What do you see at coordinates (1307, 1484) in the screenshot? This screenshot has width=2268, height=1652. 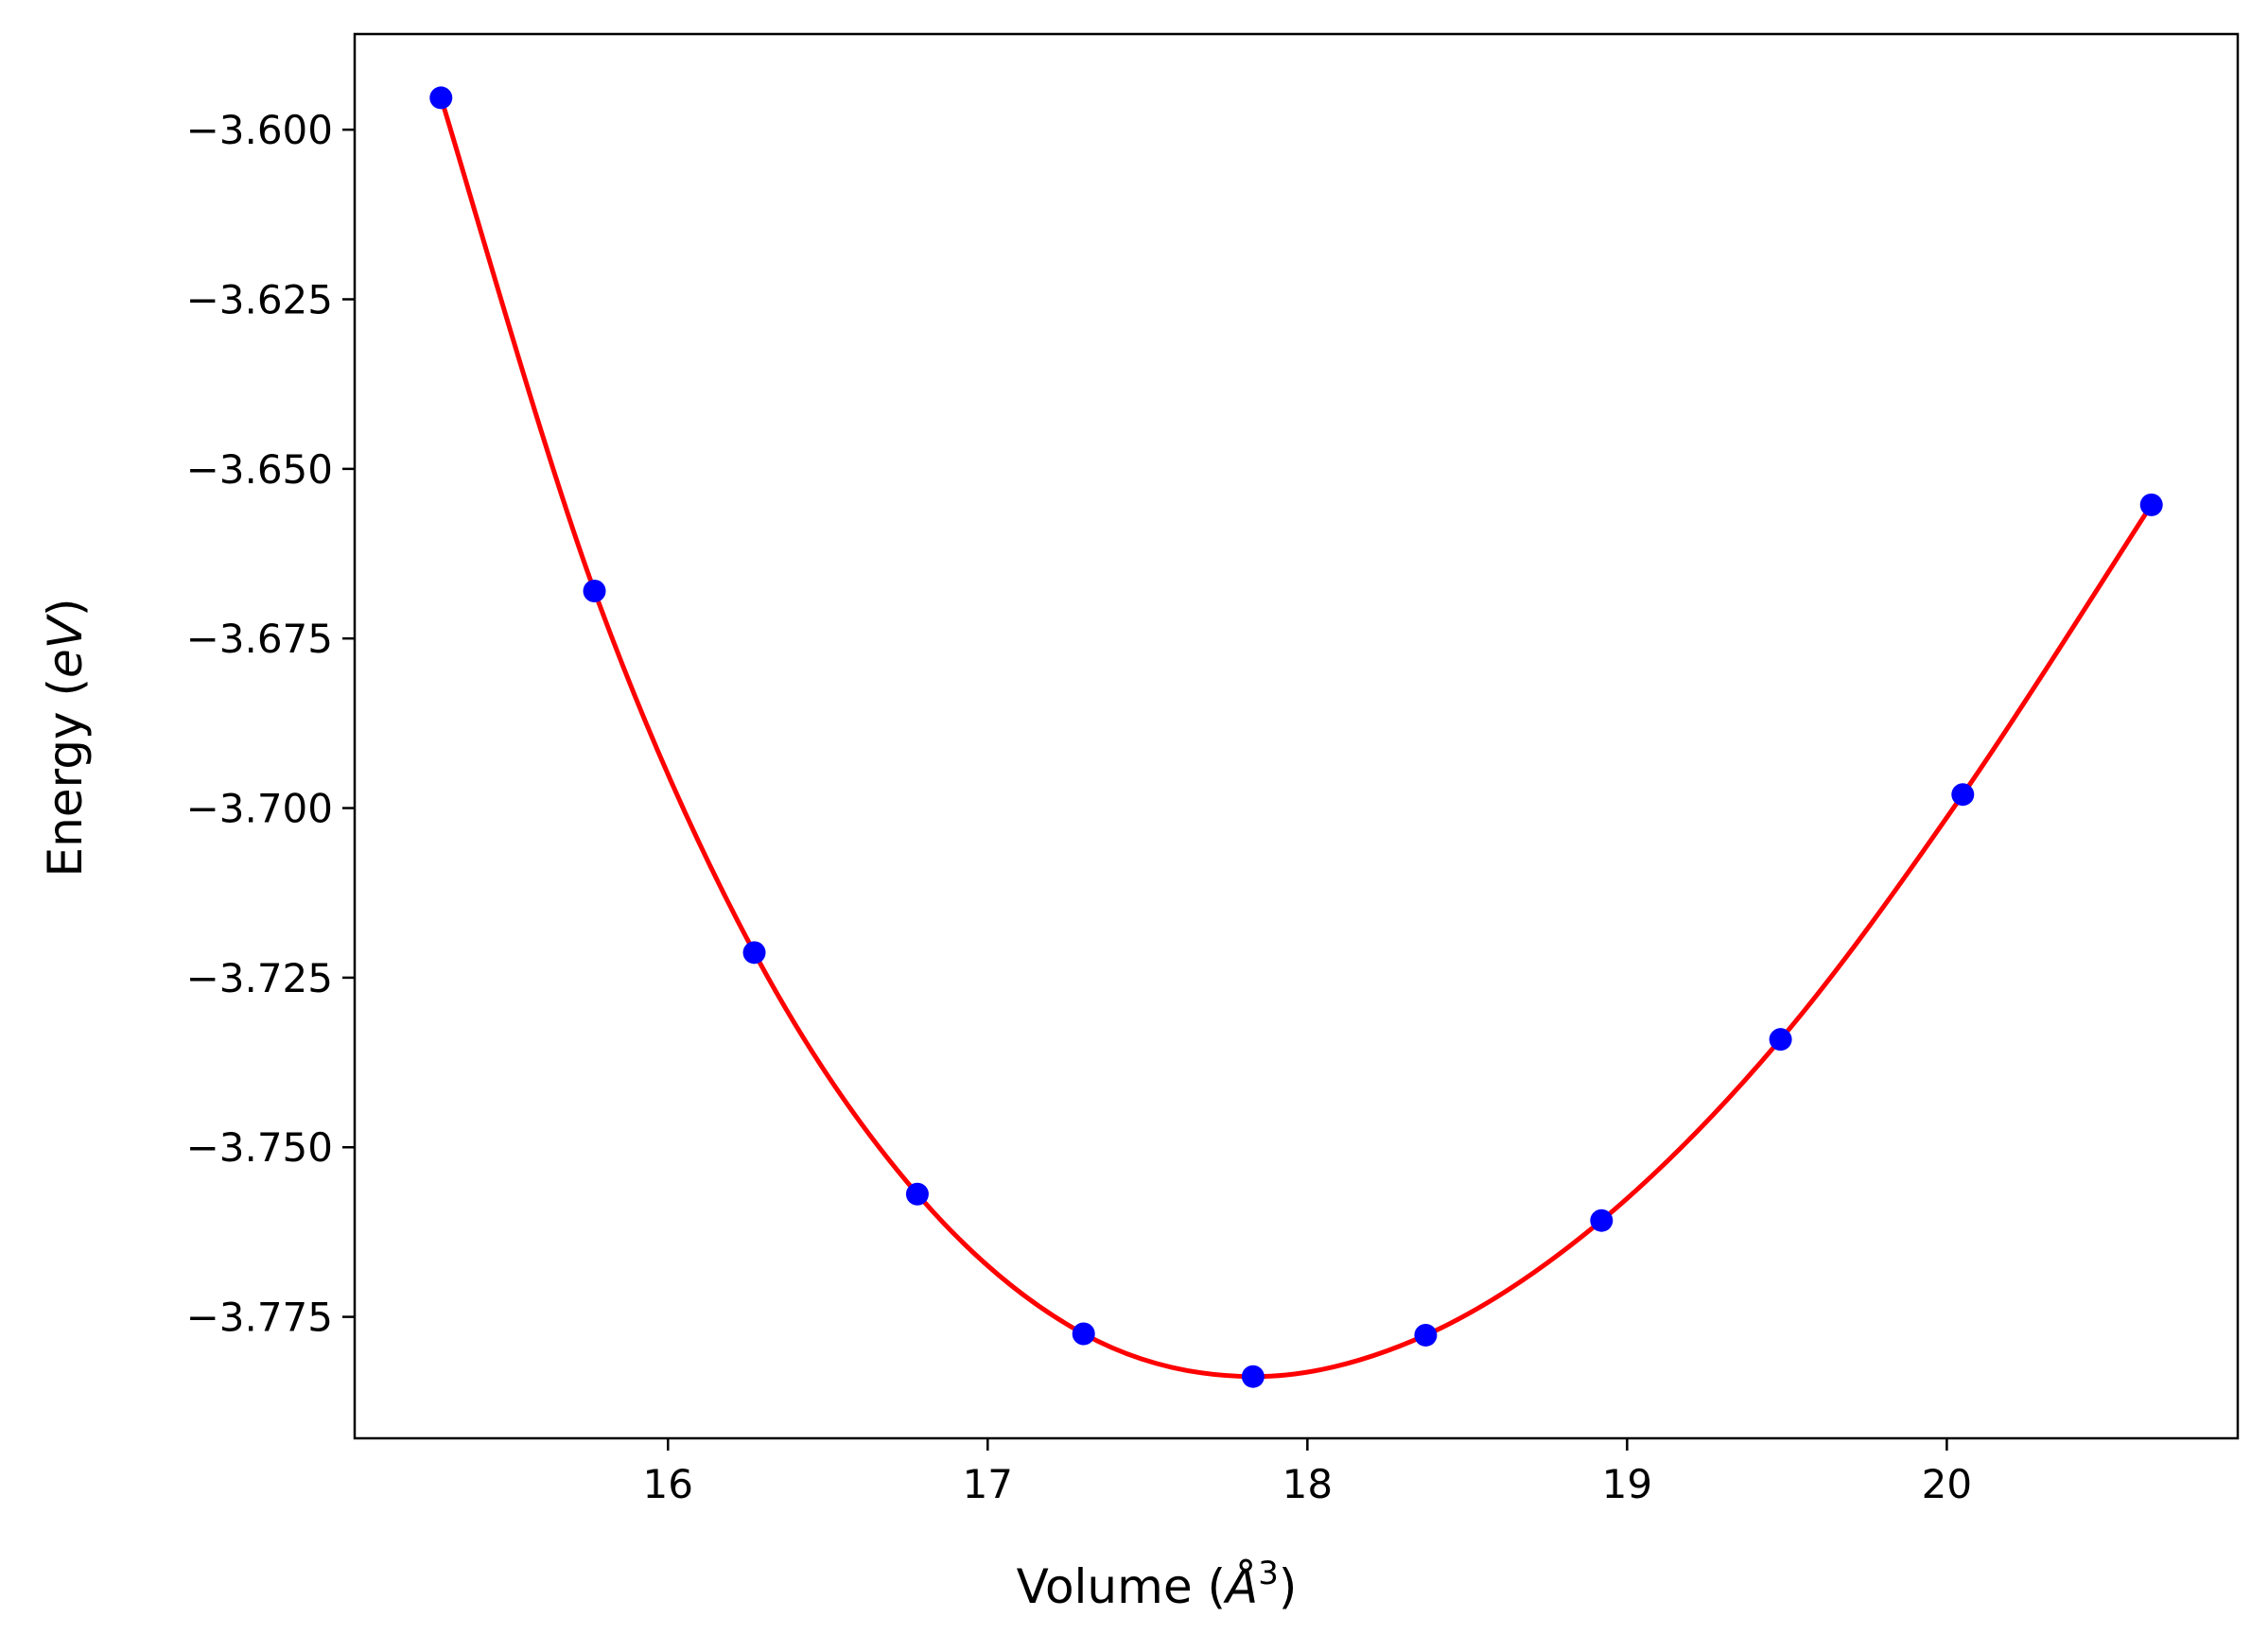 I see `x-tick-label: 18` at bounding box center [1307, 1484].